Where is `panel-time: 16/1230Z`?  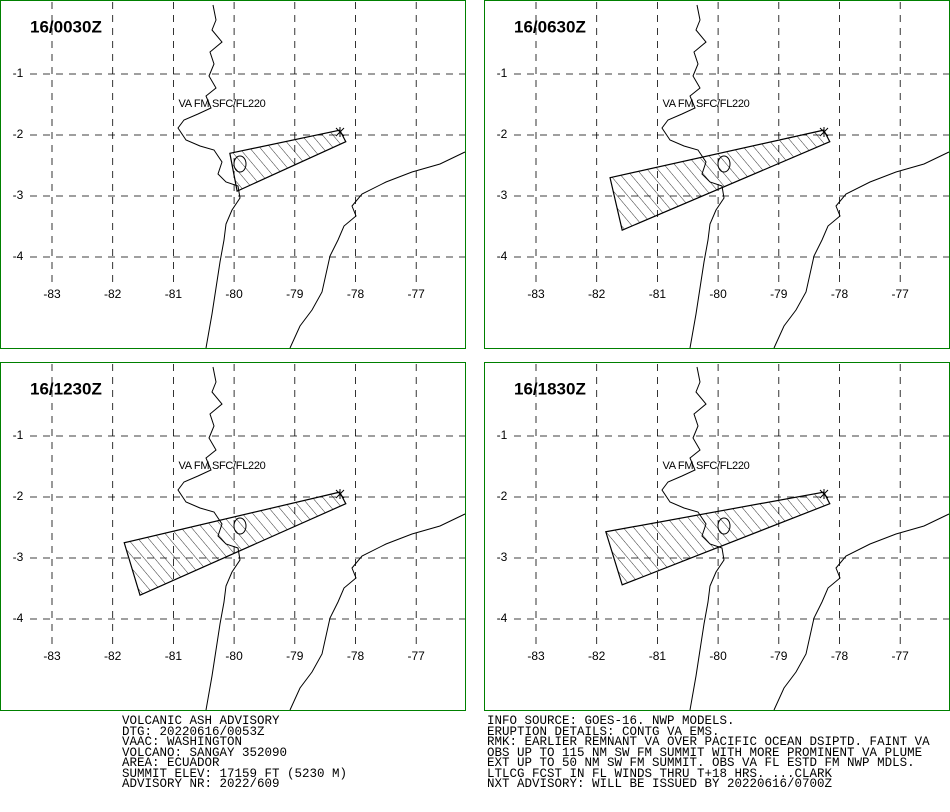
panel-time: 16/1230Z is located at coordinates (66, 388).